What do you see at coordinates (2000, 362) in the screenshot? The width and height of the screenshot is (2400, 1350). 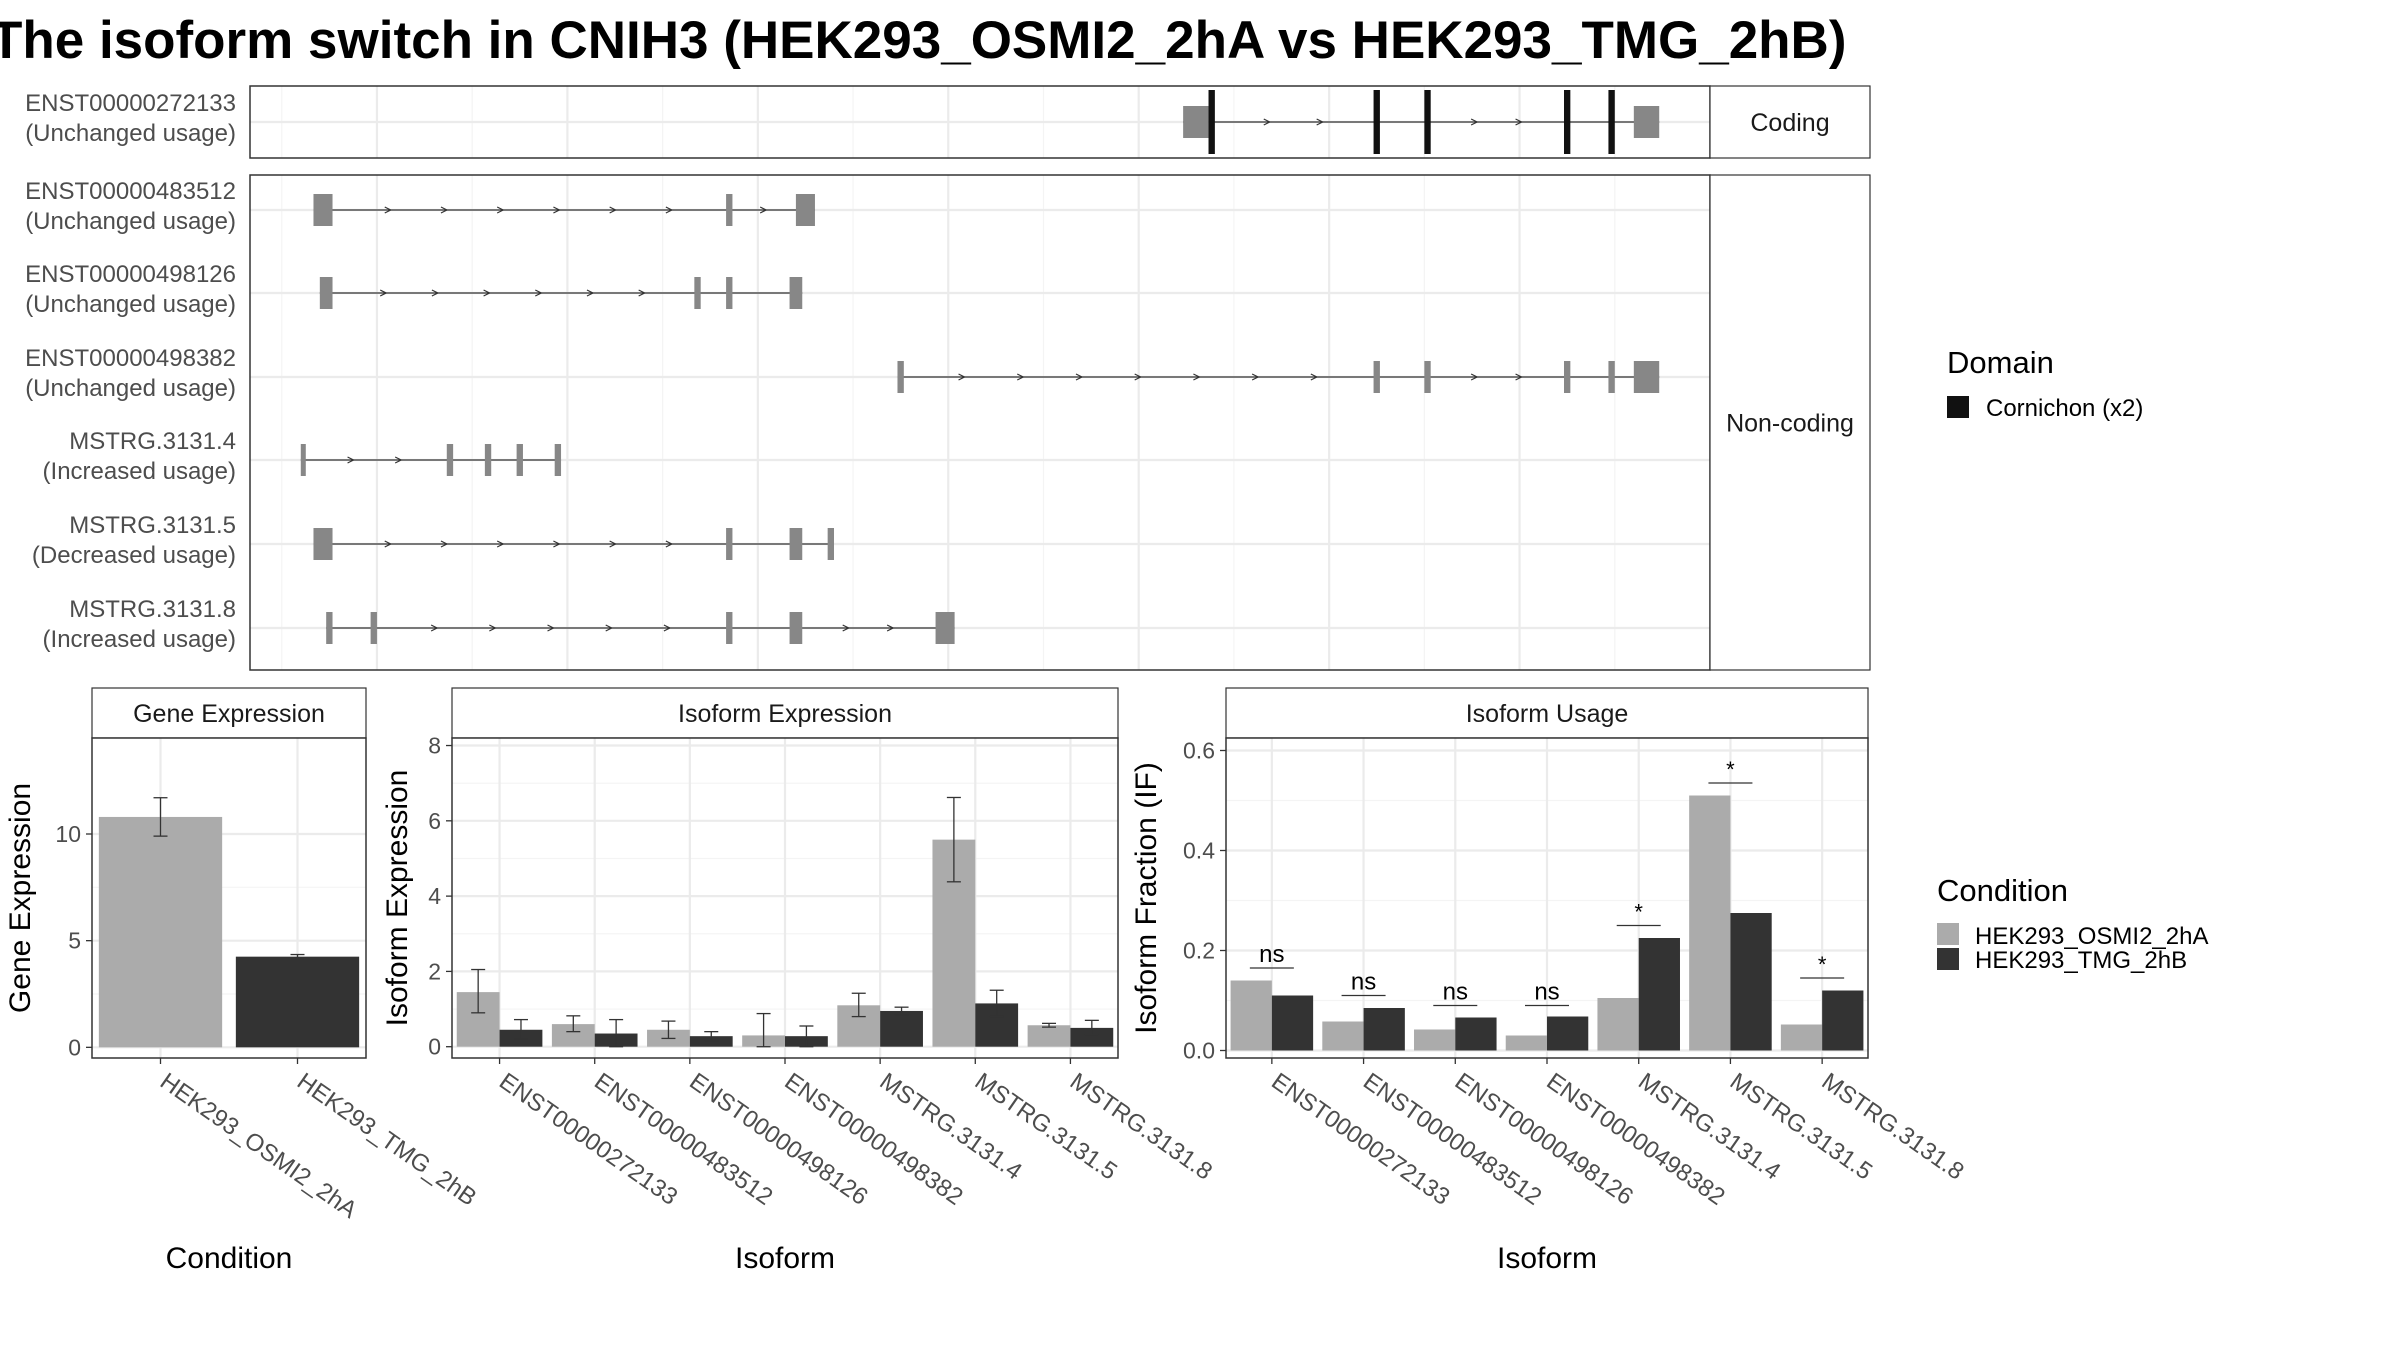 I see `domain-legend-title: Domain` at bounding box center [2000, 362].